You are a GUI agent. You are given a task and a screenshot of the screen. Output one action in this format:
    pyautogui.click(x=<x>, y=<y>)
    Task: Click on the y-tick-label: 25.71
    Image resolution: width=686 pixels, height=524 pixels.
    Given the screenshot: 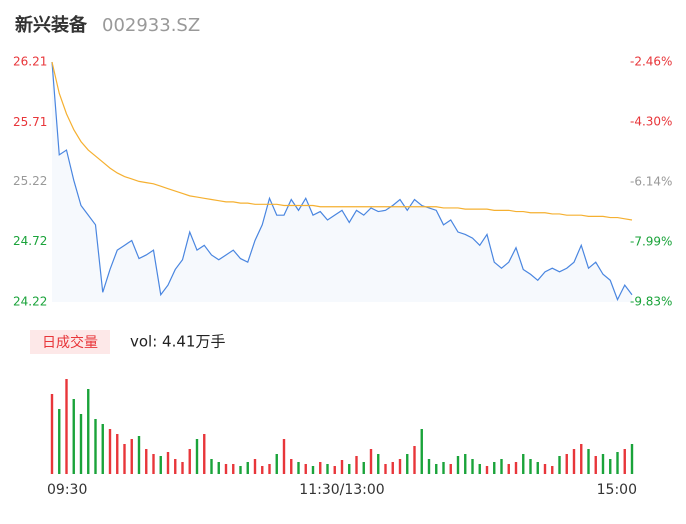 What is the action you would take?
    pyautogui.click(x=30, y=122)
    